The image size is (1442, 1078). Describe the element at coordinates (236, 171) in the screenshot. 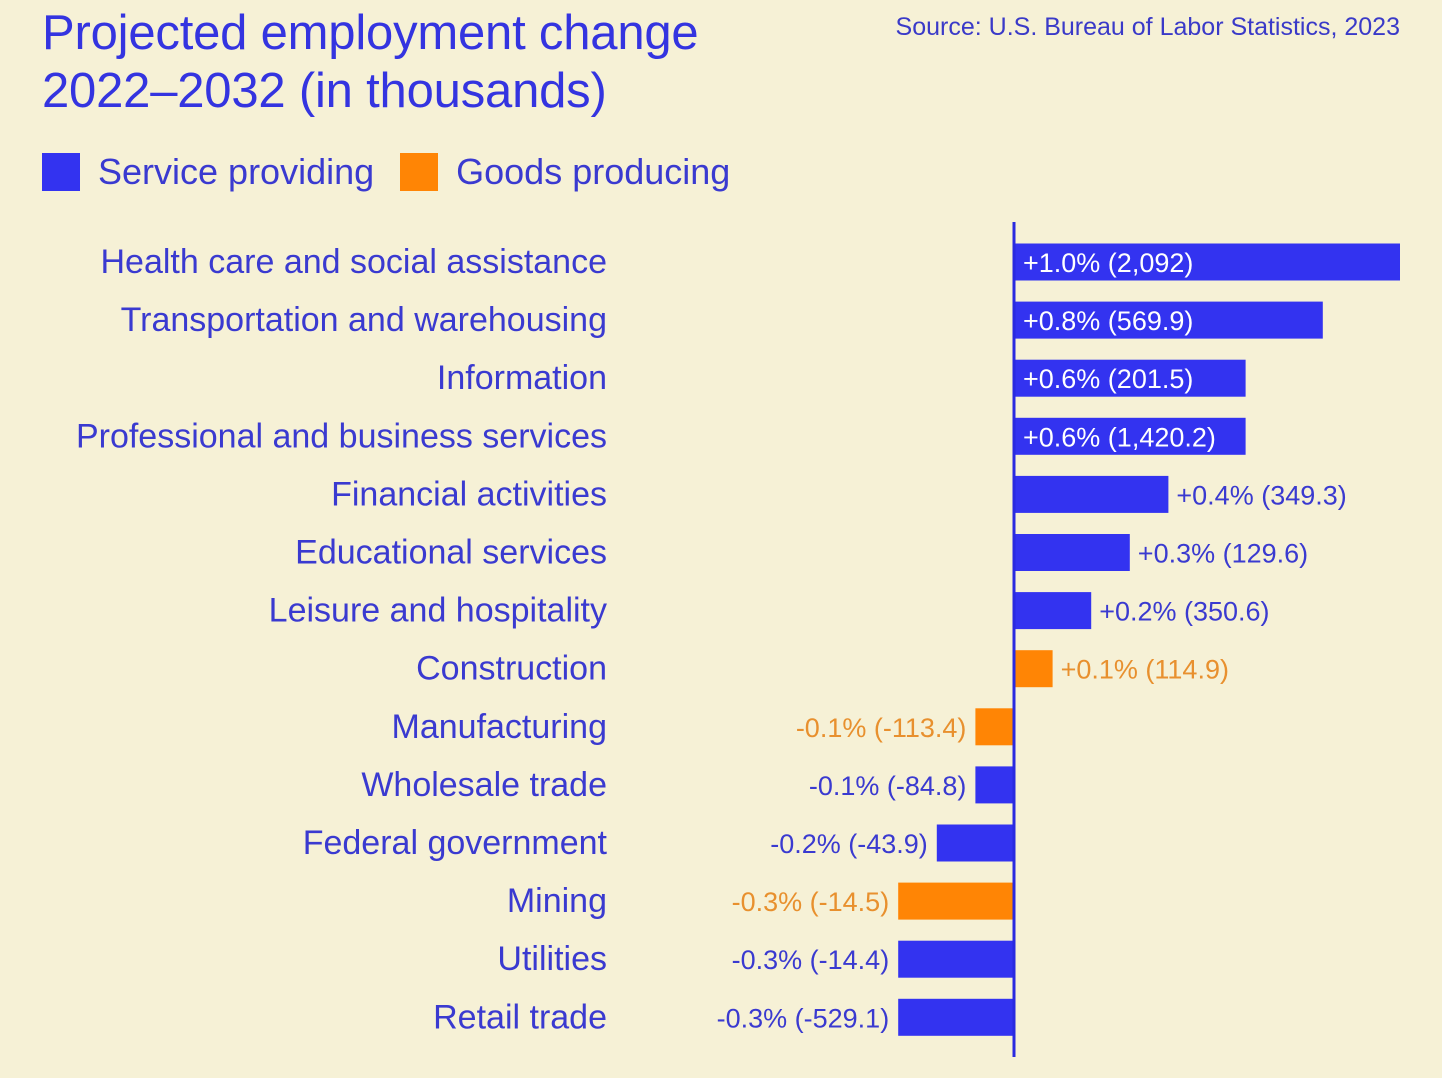

I see `legend-label-service: Service providing` at that location.